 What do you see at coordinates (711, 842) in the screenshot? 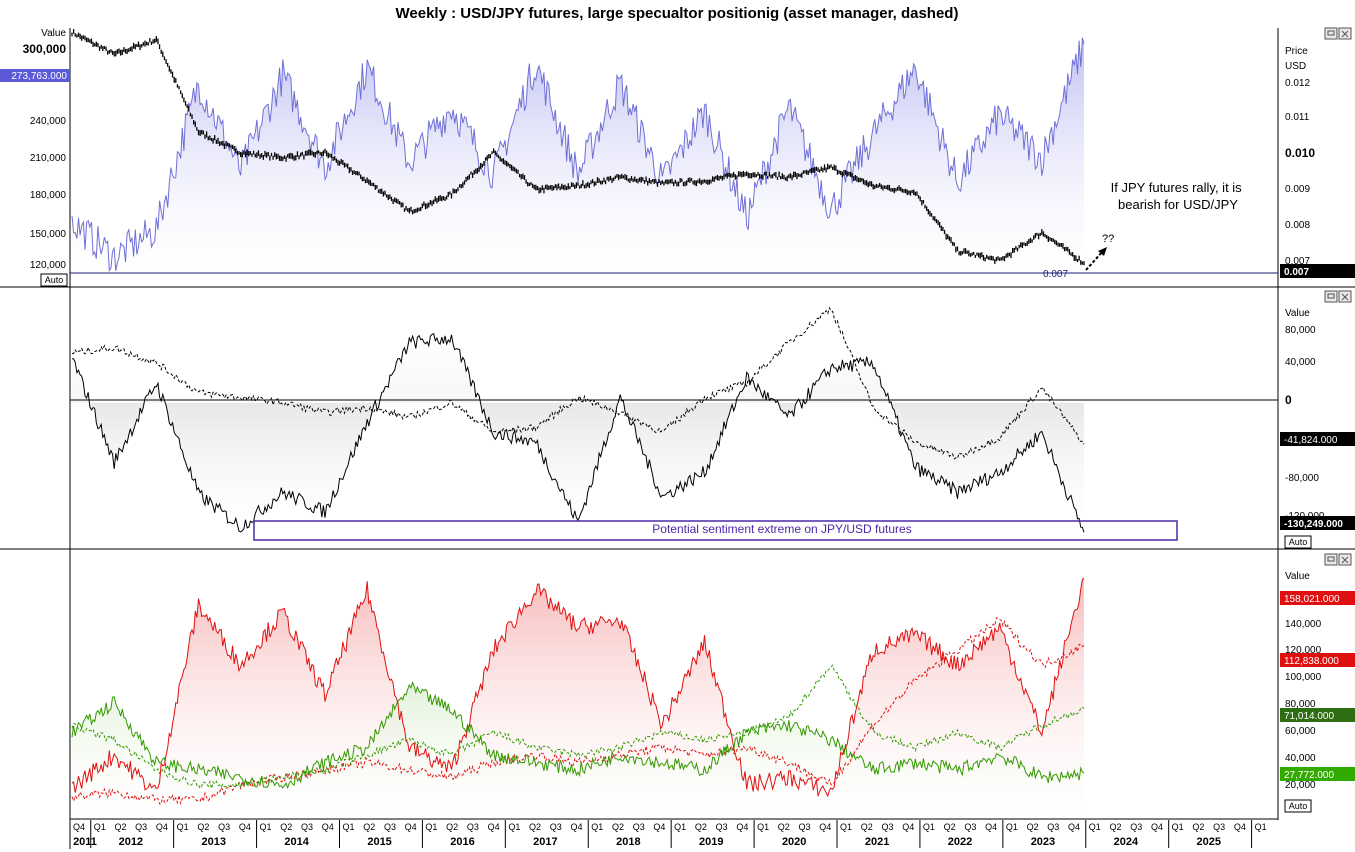
I see `x-tick-year: 2019` at bounding box center [711, 842].